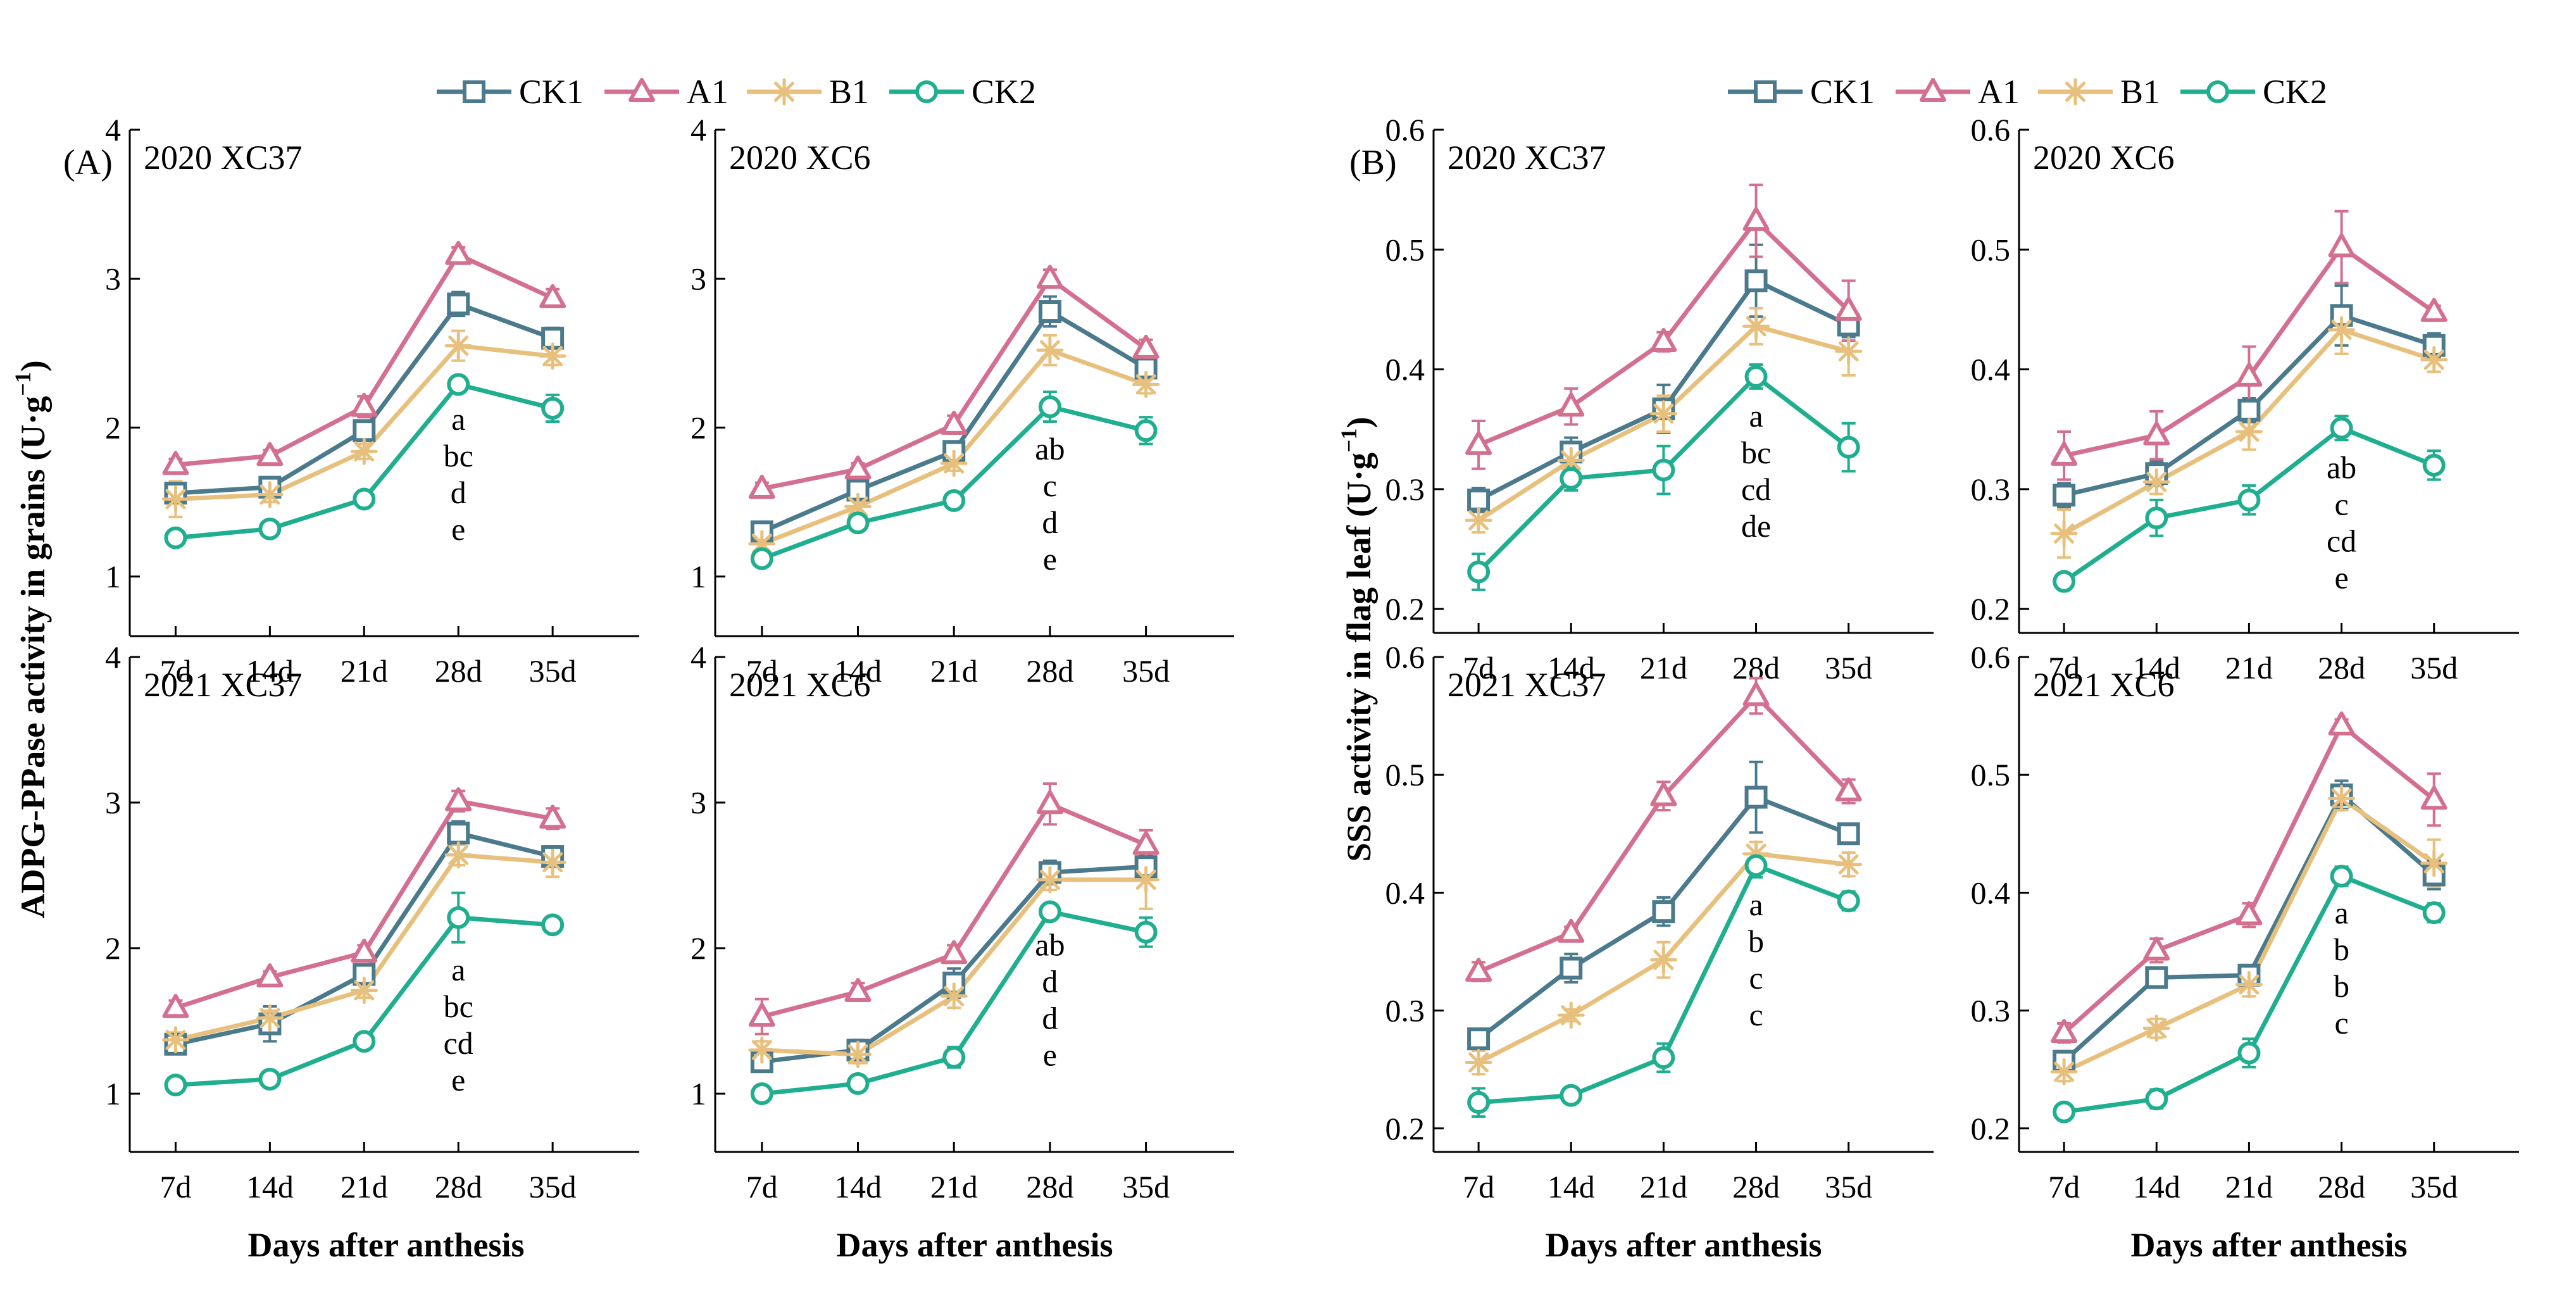  What do you see at coordinates (1050, 945) in the screenshot?
I see `significance-letter: ab` at bounding box center [1050, 945].